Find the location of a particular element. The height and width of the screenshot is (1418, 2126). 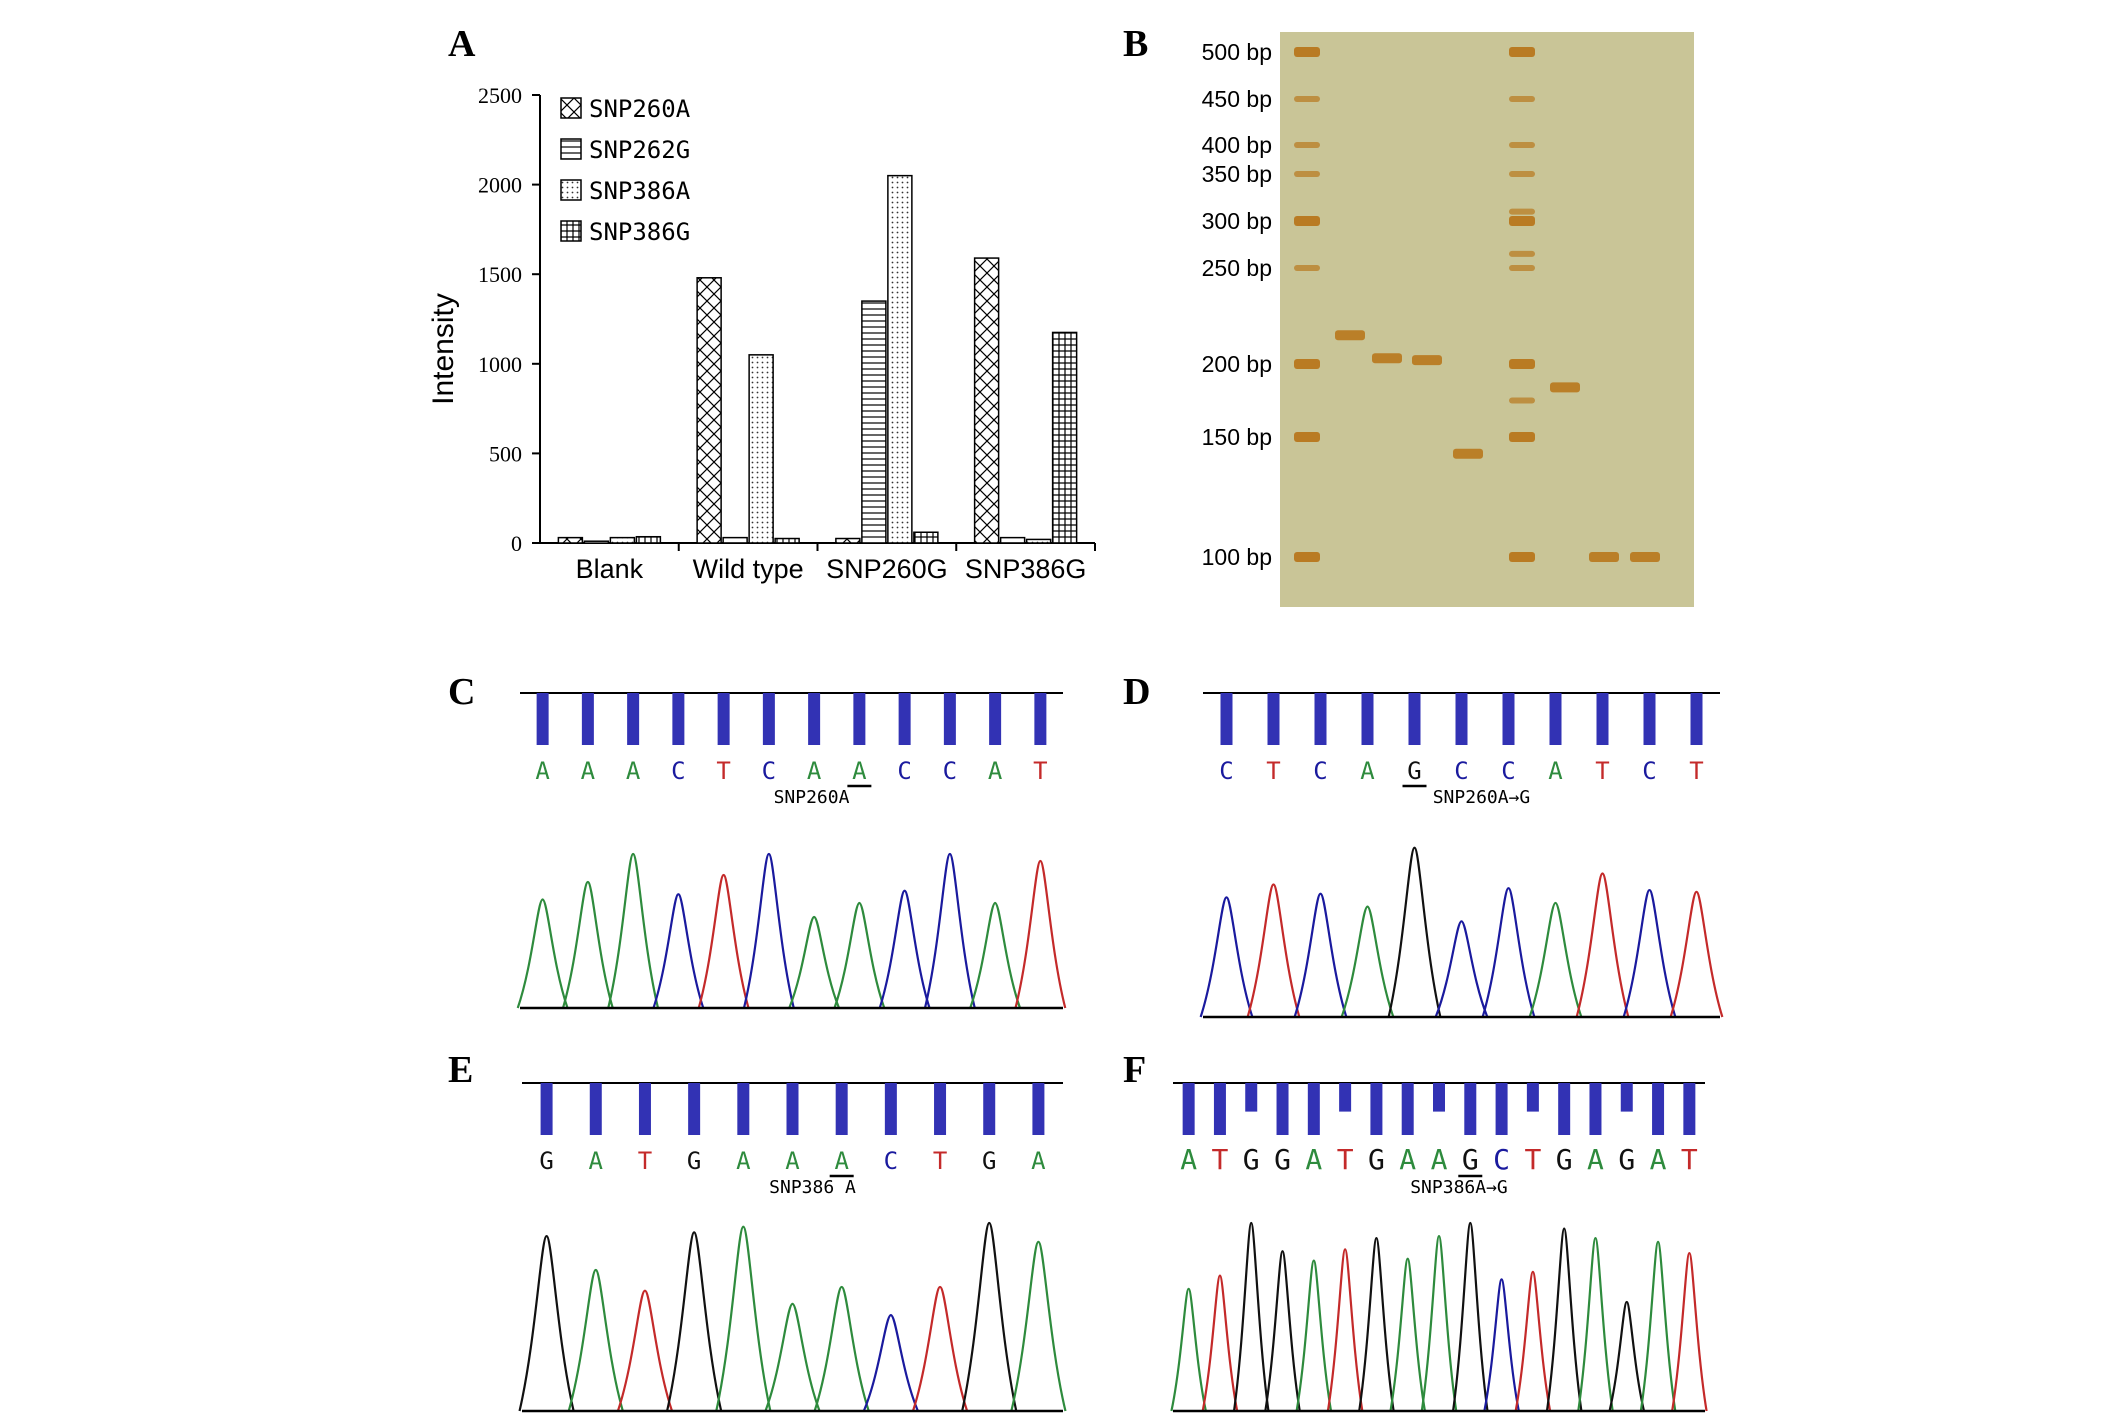

bar-snp262g is located at coordinates (735, 540).